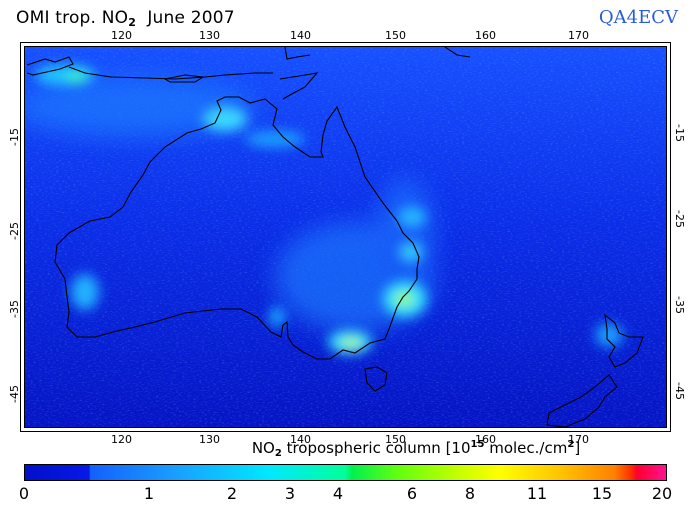 This screenshot has height=507, width=692. What do you see at coordinates (679, 391) in the screenshot?
I see `lat-tick-right: -45` at bounding box center [679, 391].